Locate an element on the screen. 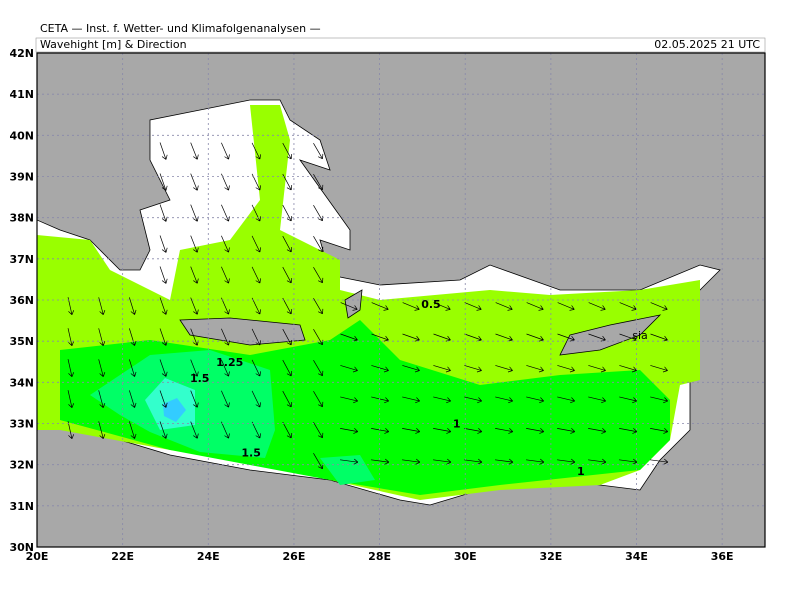 The image size is (800, 604). y-tick-label: 40N is located at coordinates (21, 135).